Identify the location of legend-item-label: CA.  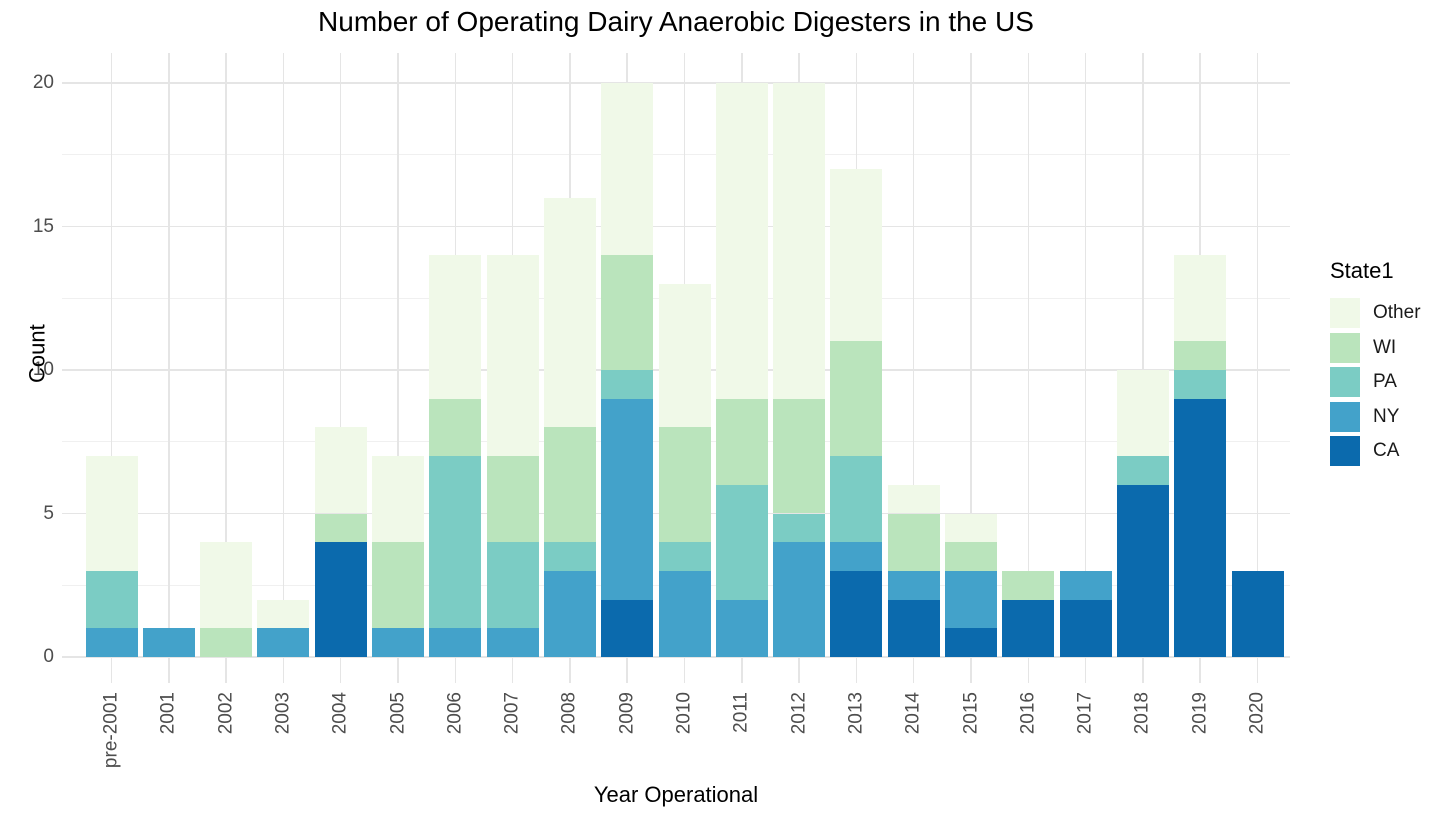
(1386, 450).